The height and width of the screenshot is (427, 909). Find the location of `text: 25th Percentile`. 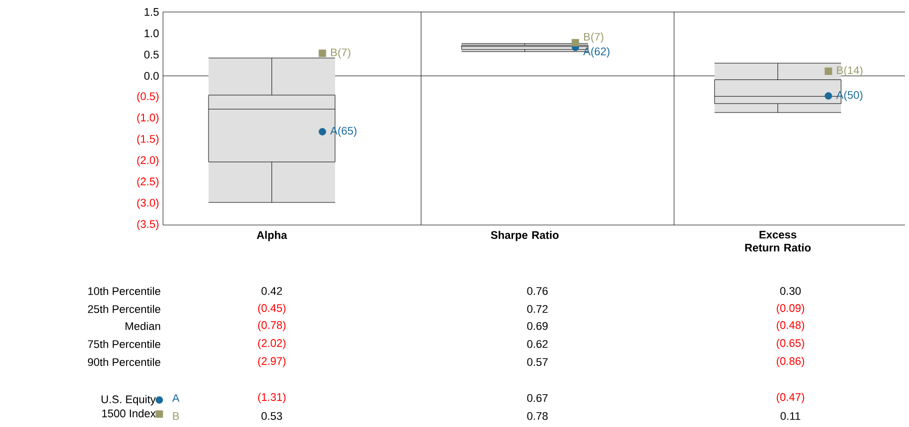

text: 25th Percentile is located at coordinates (124, 309).